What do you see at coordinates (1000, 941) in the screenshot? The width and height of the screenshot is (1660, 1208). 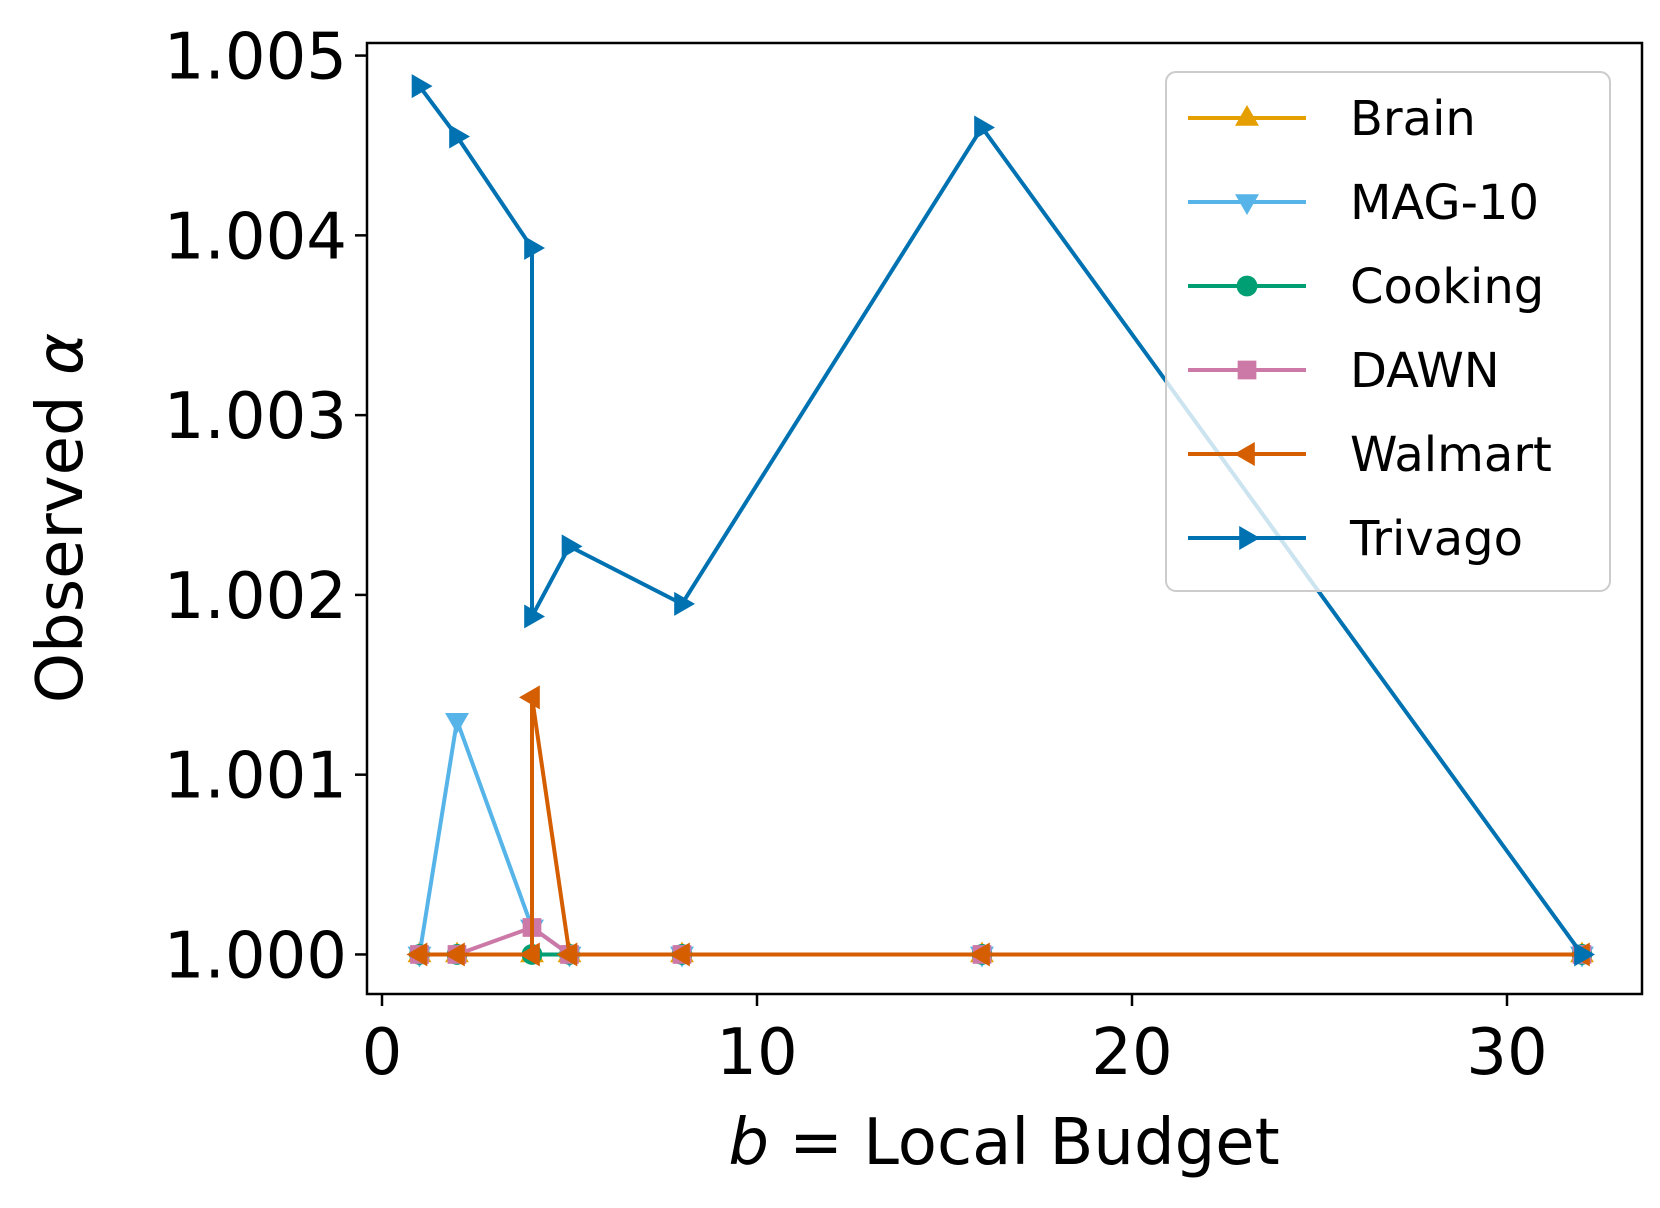 I see `series-line-dawn` at bounding box center [1000, 941].